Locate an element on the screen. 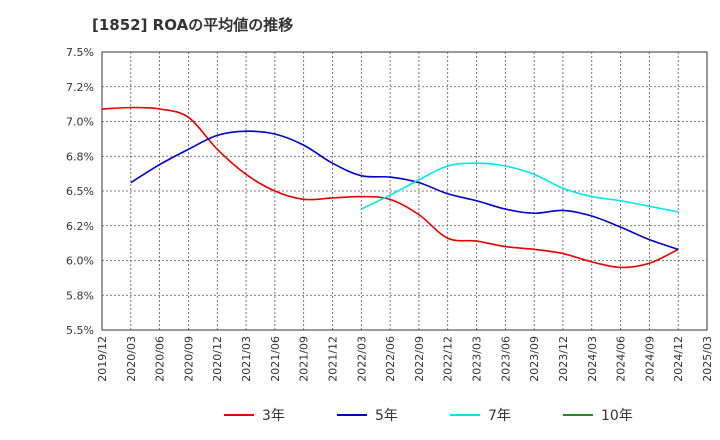  y-tick-label: 5.8% is located at coordinates (80, 295).